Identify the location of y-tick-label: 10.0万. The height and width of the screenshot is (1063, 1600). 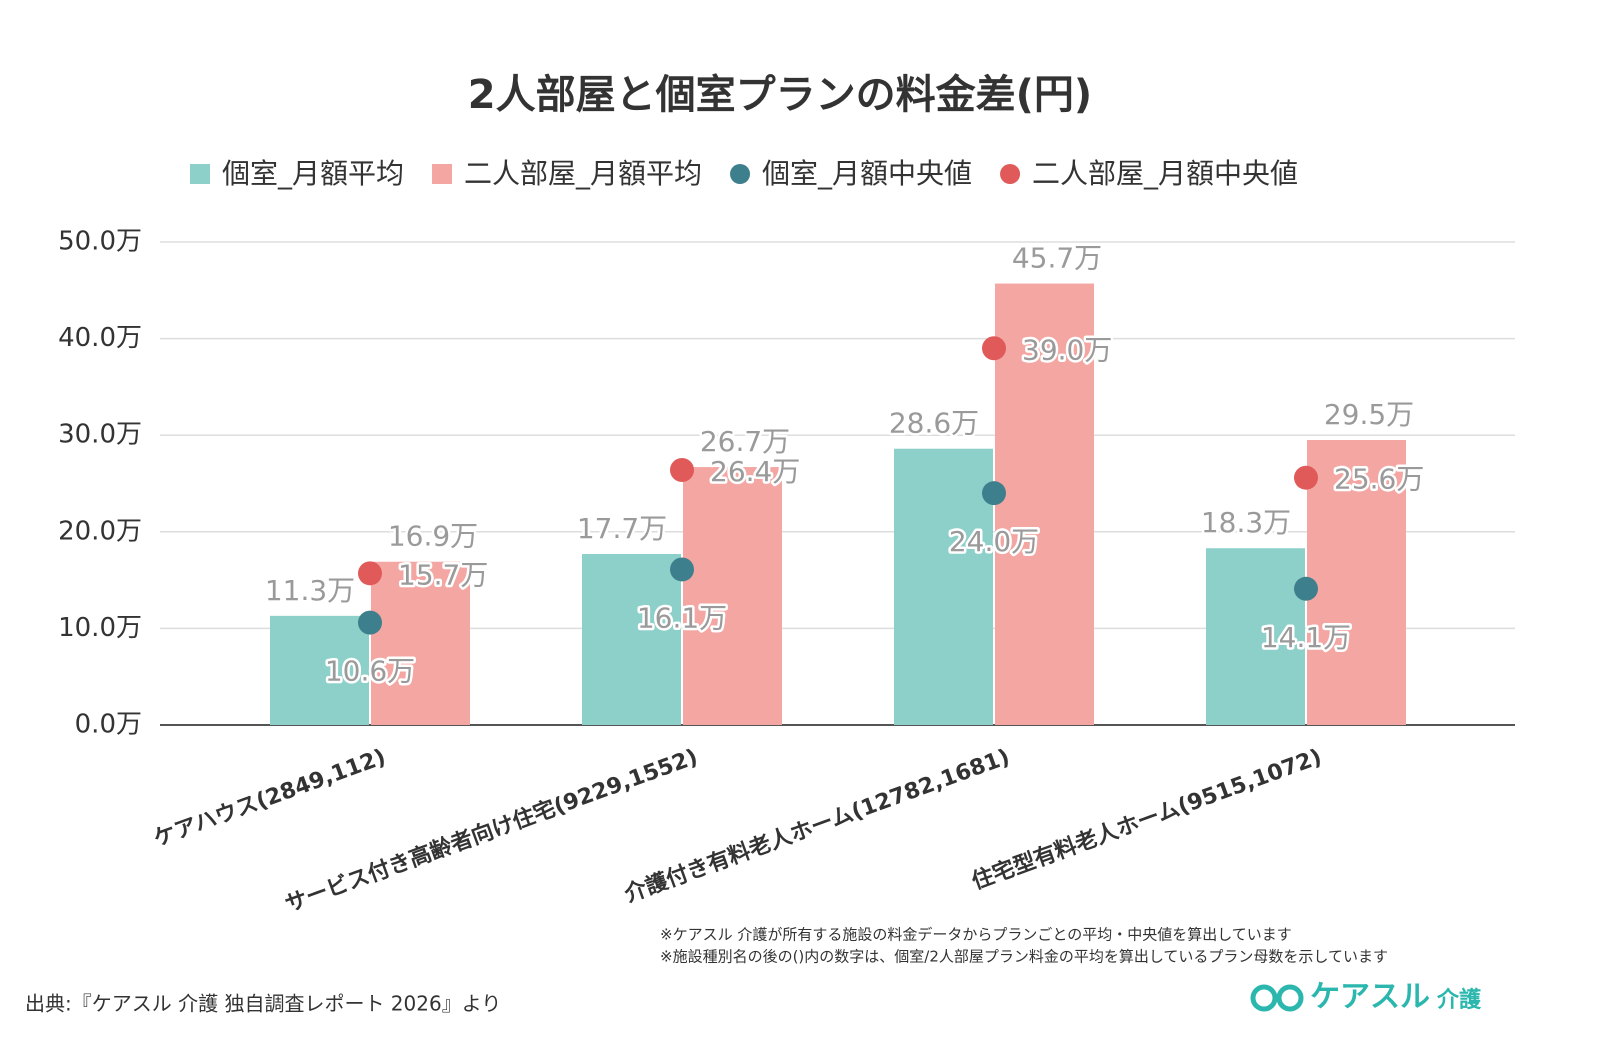
(100, 628).